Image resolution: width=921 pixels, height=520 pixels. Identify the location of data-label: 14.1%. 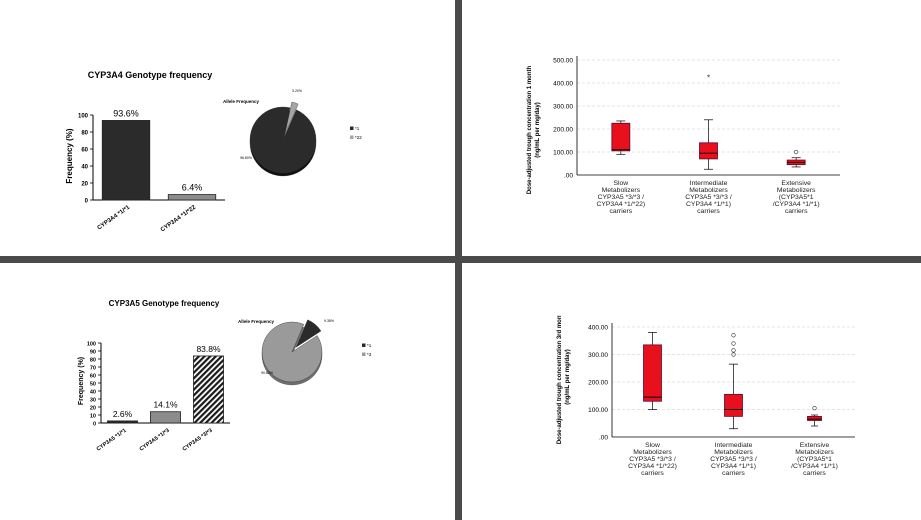
(165, 405).